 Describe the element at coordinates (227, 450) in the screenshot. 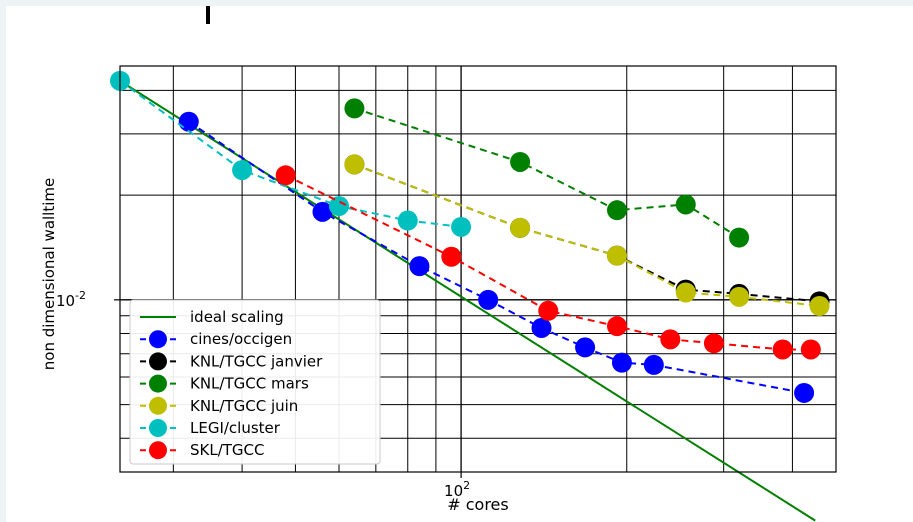

I see `legend-entry: SKL/TGCC` at that location.